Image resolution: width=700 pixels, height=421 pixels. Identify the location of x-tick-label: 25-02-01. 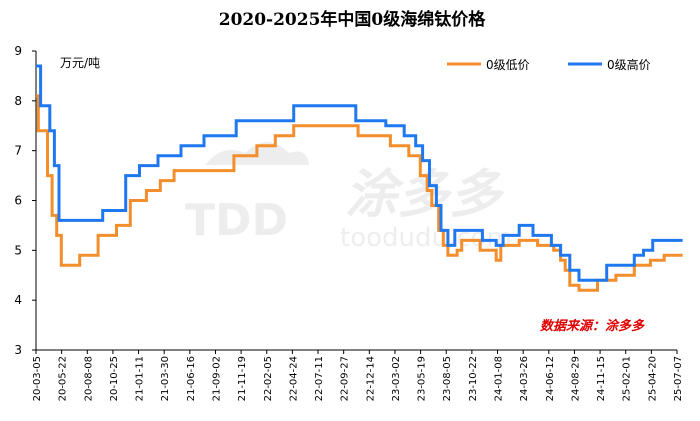
(627, 378).